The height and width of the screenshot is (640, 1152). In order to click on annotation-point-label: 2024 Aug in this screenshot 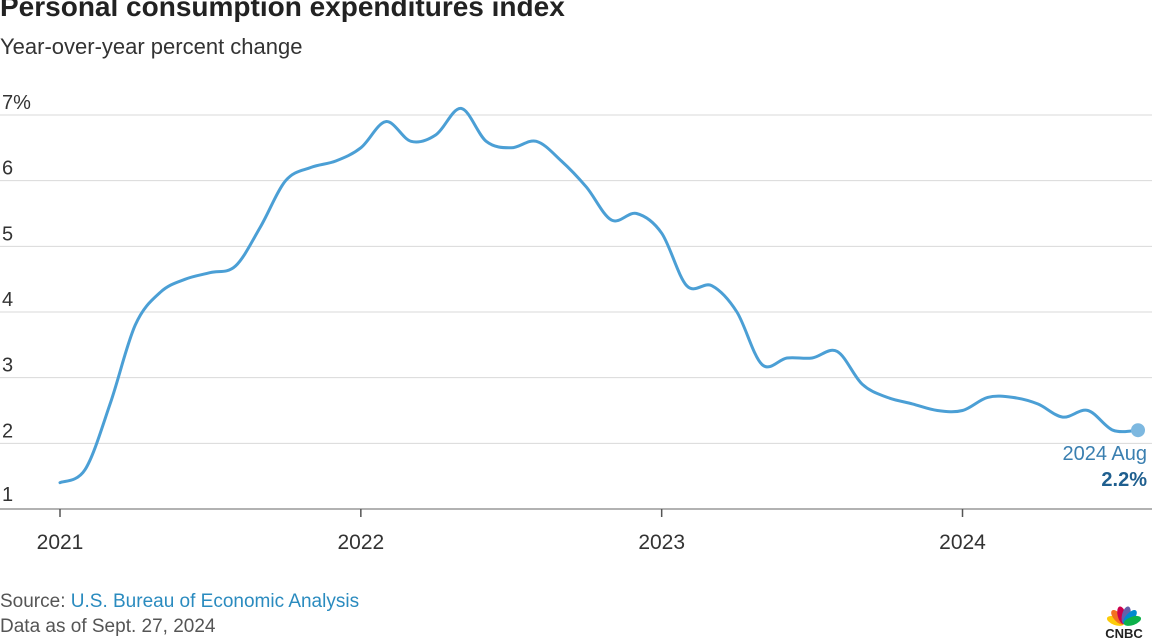, I will do `click(1104, 454)`.